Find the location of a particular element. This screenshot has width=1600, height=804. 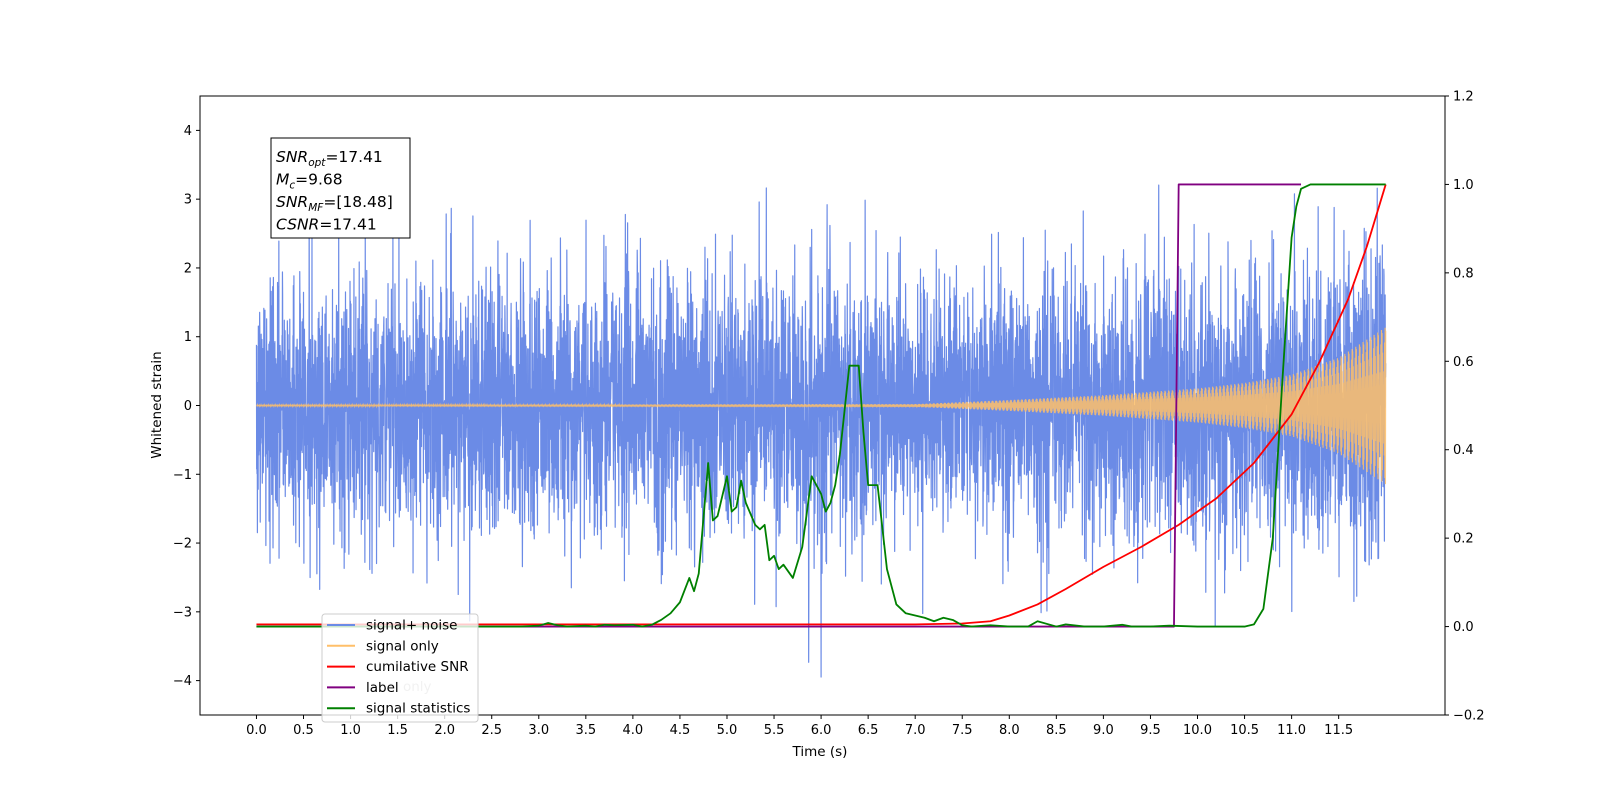

x-tick-label: 4.0 is located at coordinates (633, 730).